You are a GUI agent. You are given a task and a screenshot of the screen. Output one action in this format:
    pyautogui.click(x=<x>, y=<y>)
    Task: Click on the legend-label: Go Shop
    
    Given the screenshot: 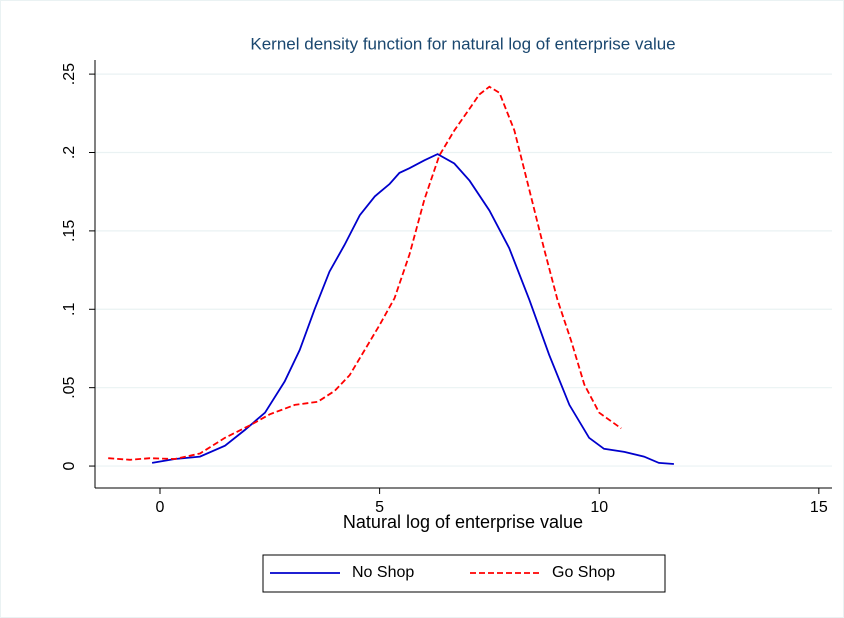 What is the action you would take?
    pyautogui.click(x=583, y=572)
    